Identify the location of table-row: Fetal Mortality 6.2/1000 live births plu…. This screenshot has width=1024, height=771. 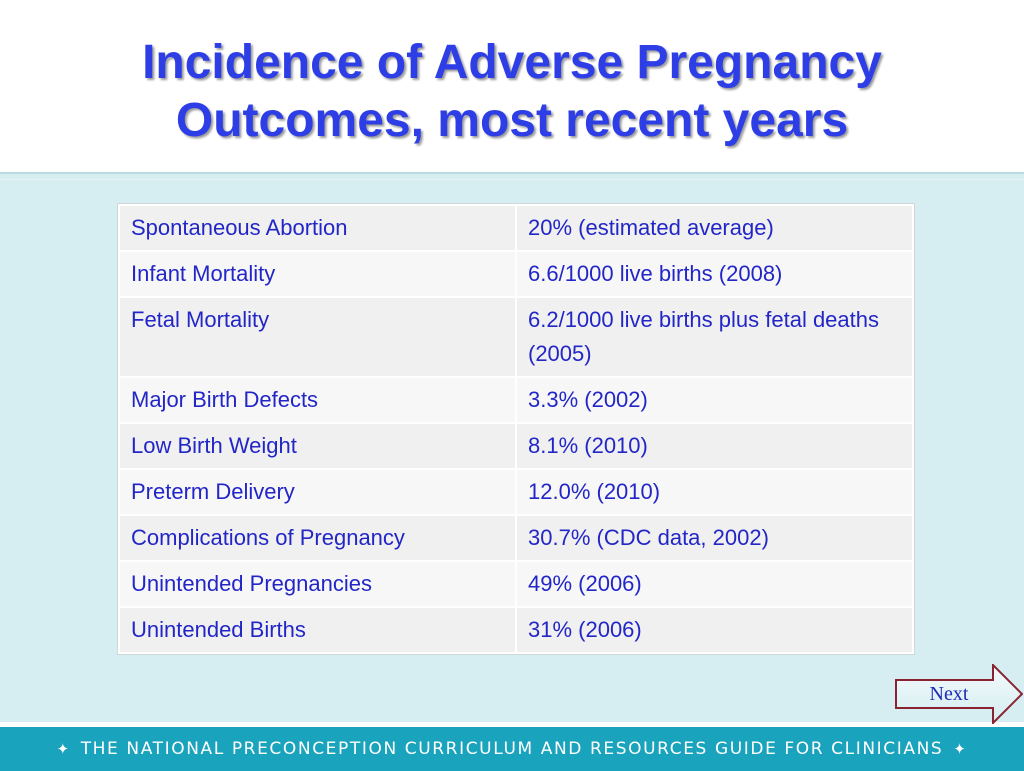
(516, 337).